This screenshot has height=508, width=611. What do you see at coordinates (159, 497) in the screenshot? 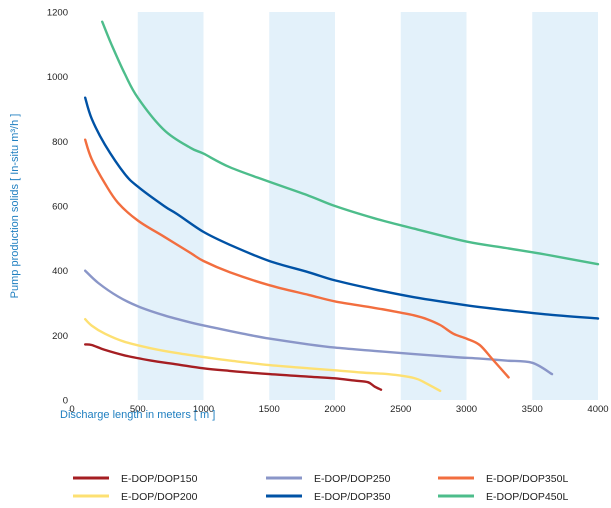
I see `legend-label: E-DOP/DOP200` at bounding box center [159, 497].